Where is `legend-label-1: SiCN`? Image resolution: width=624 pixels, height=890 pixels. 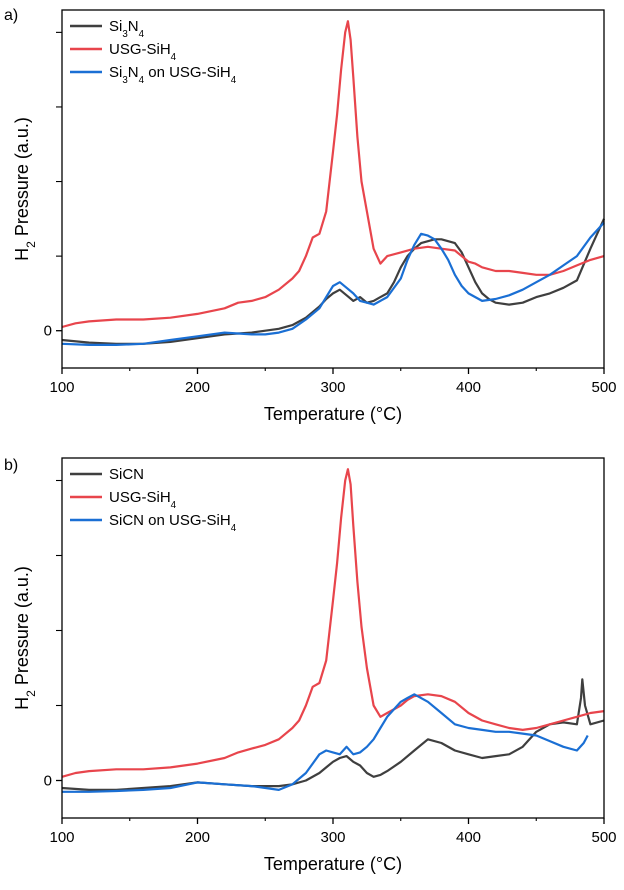
legend-label-1: SiCN is located at coordinates (126, 474).